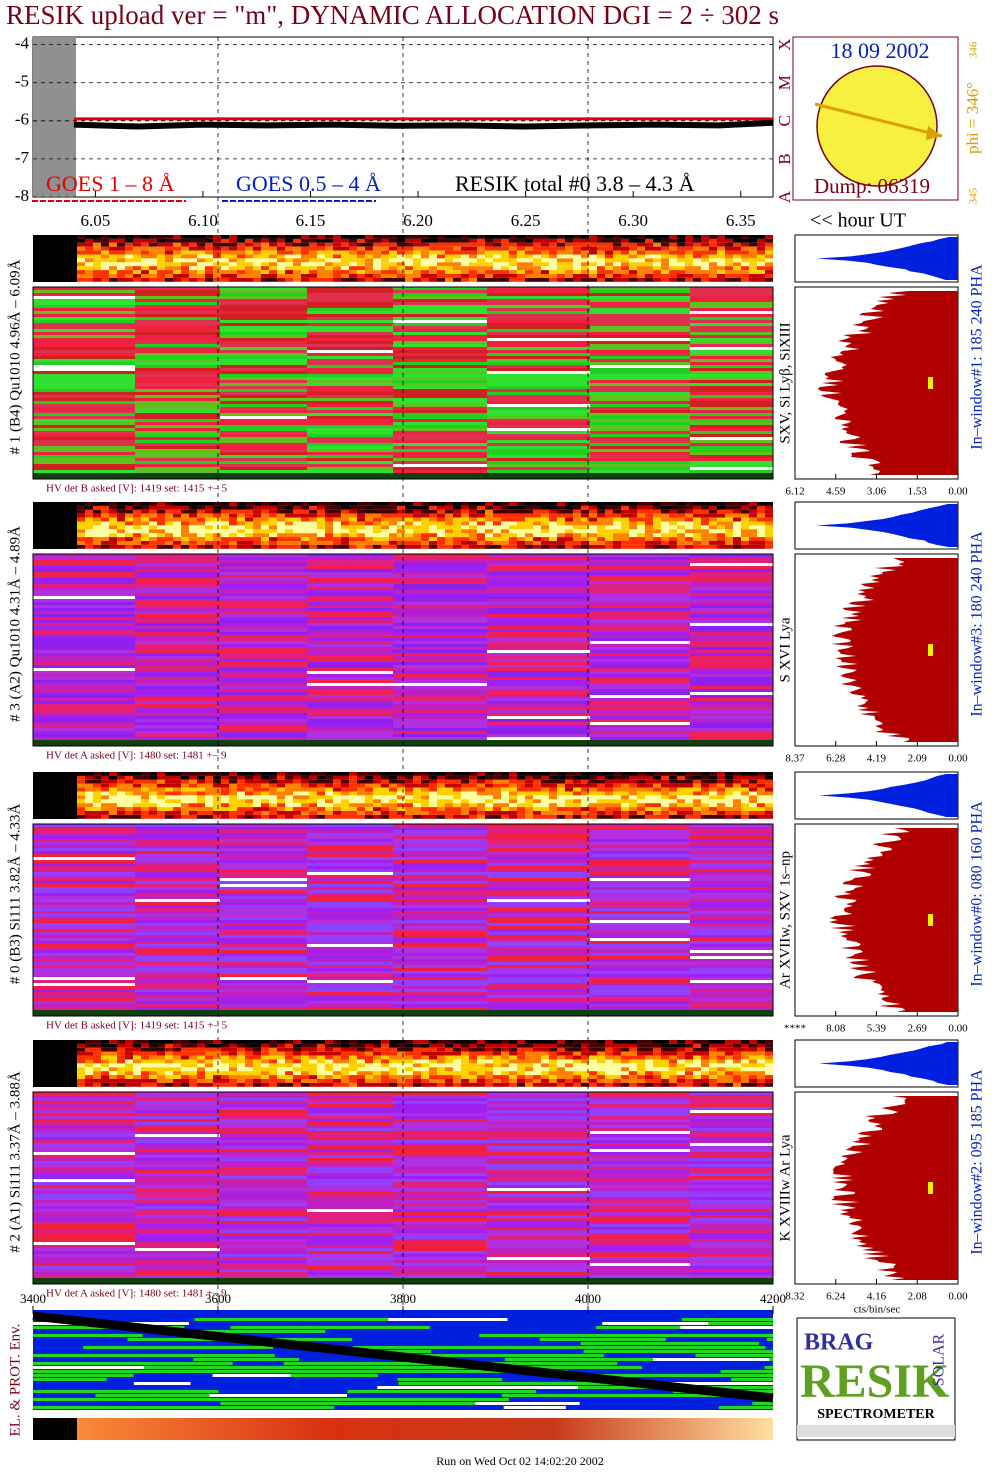 The height and width of the screenshot is (1476, 1004). Describe the element at coordinates (974, 49) in the screenshot. I see `phi-top: 346` at that location.